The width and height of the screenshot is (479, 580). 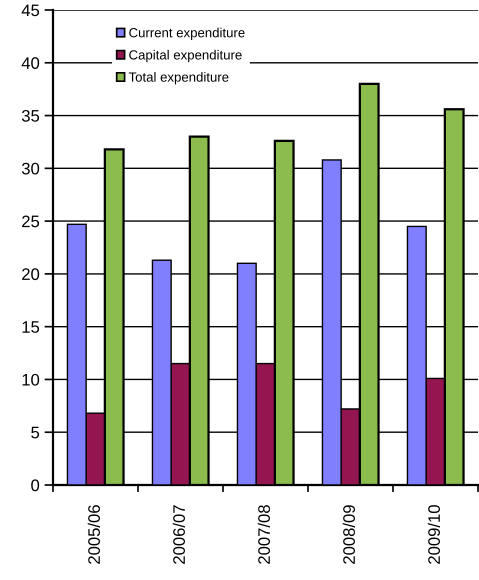 What do you see at coordinates (35, 432) in the screenshot?
I see `y-tick-label: 5` at bounding box center [35, 432].